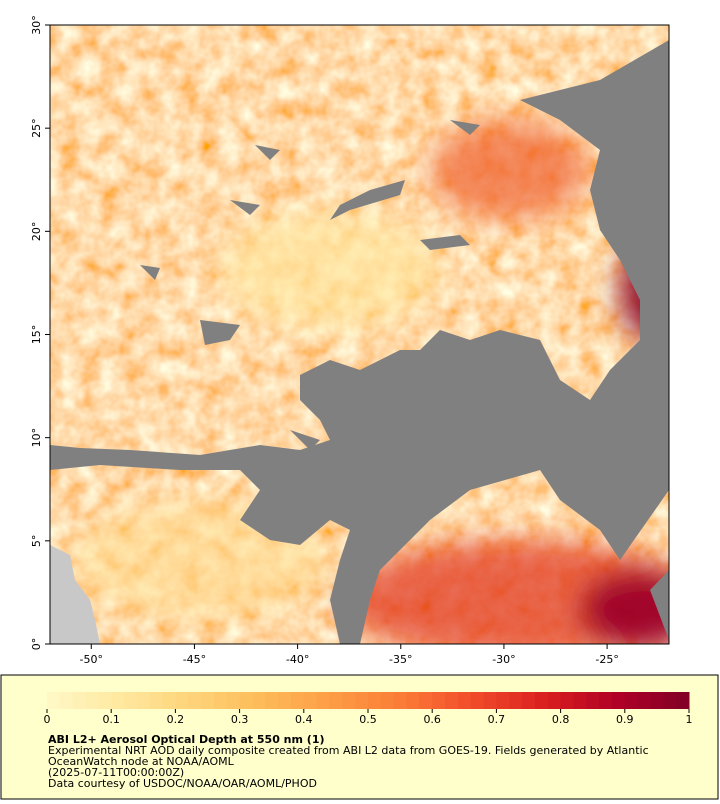 This screenshot has height=804, width=720. I want to click on y-tick-label: 10°, so click(36, 438).